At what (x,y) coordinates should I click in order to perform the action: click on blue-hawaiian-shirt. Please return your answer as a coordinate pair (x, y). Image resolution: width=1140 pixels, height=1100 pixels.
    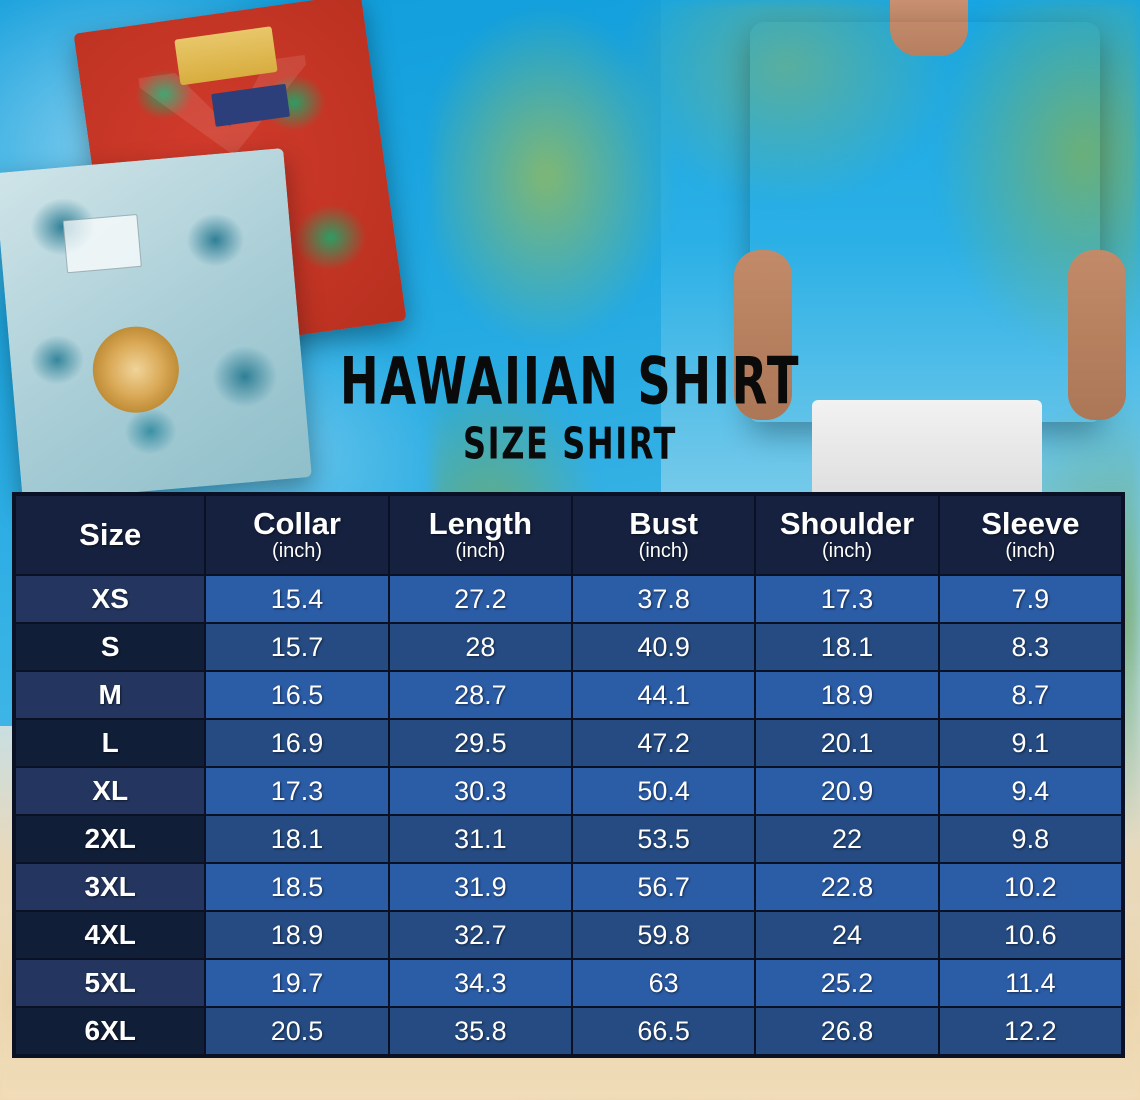
    Looking at the image, I should click on (156, 325).